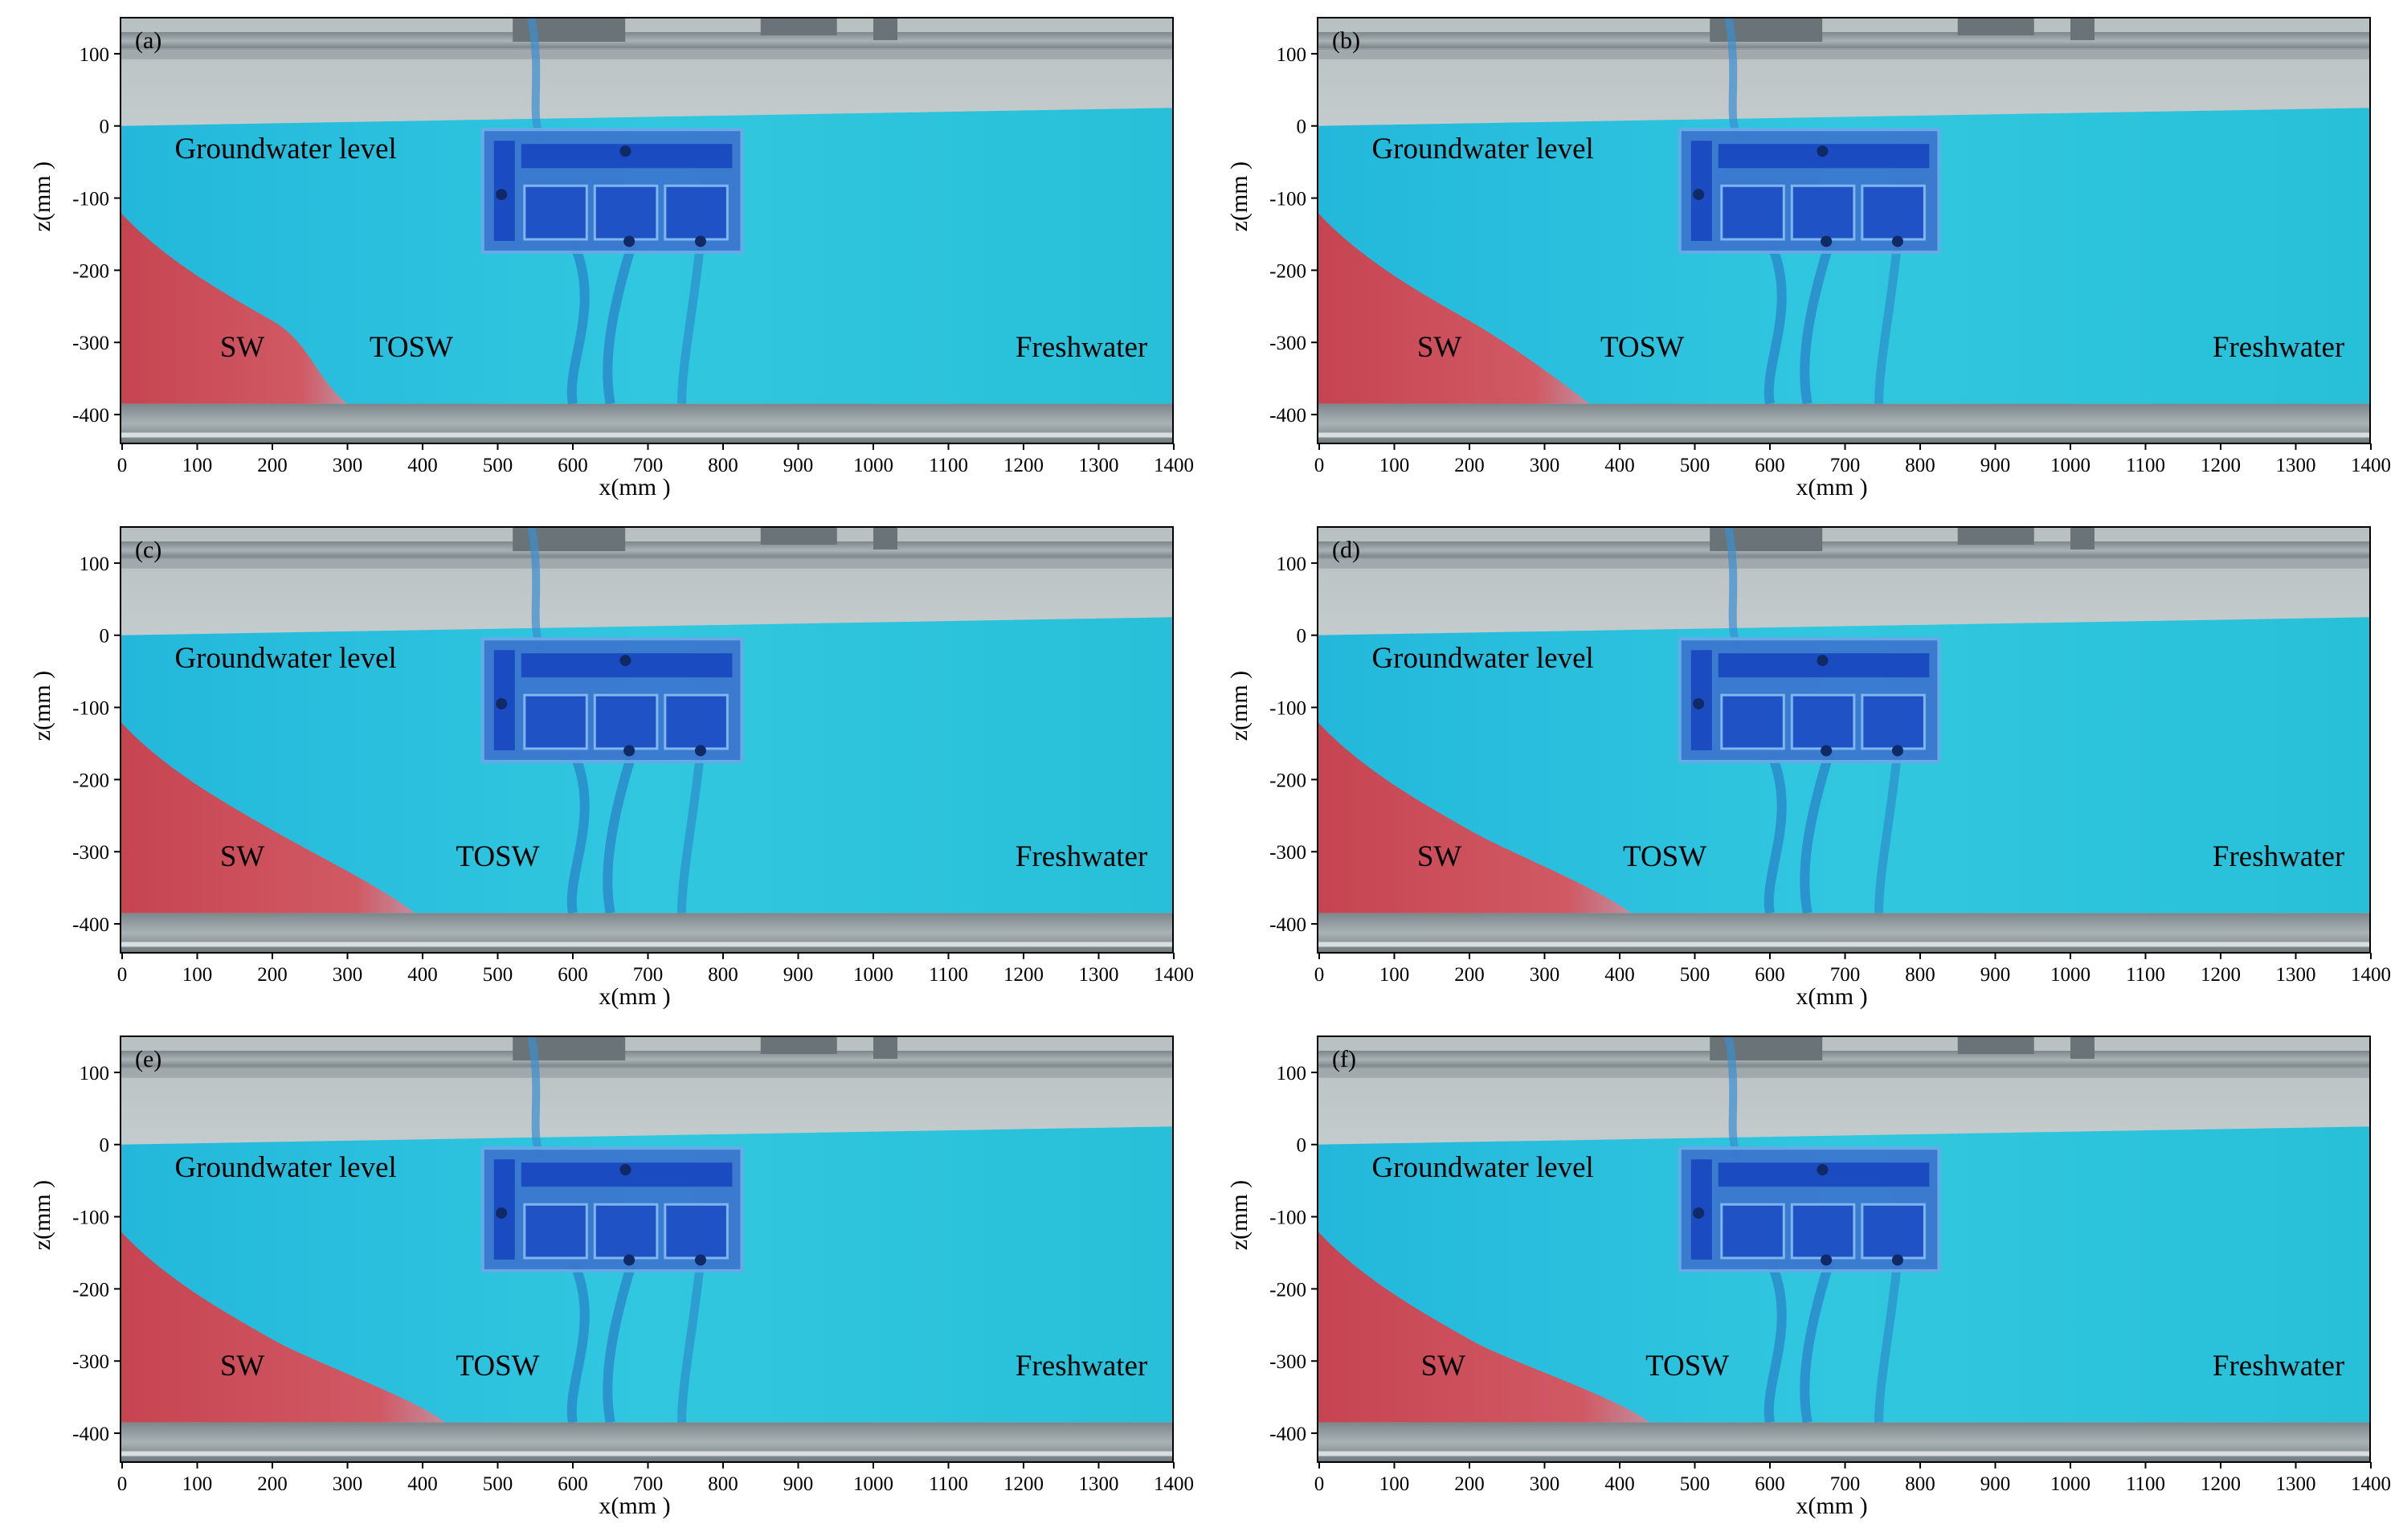 This screenshot has height=1540, width=2399. I want to click on x-tick-label: 900, so click(798, 1484).